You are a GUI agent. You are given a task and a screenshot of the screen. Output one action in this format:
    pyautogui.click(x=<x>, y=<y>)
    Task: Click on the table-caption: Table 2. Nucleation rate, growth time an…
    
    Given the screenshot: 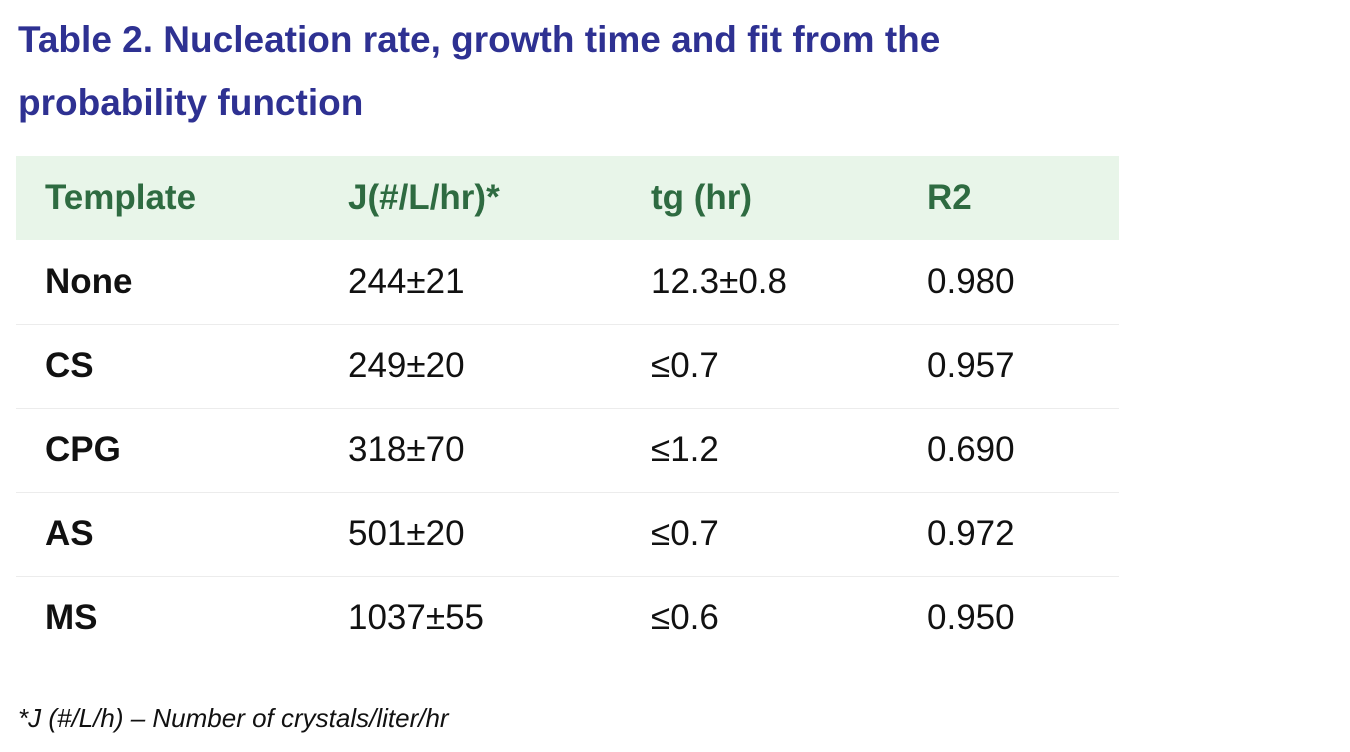 What is the action you would take?
    pyautogui.click(x=479, y=71)
    